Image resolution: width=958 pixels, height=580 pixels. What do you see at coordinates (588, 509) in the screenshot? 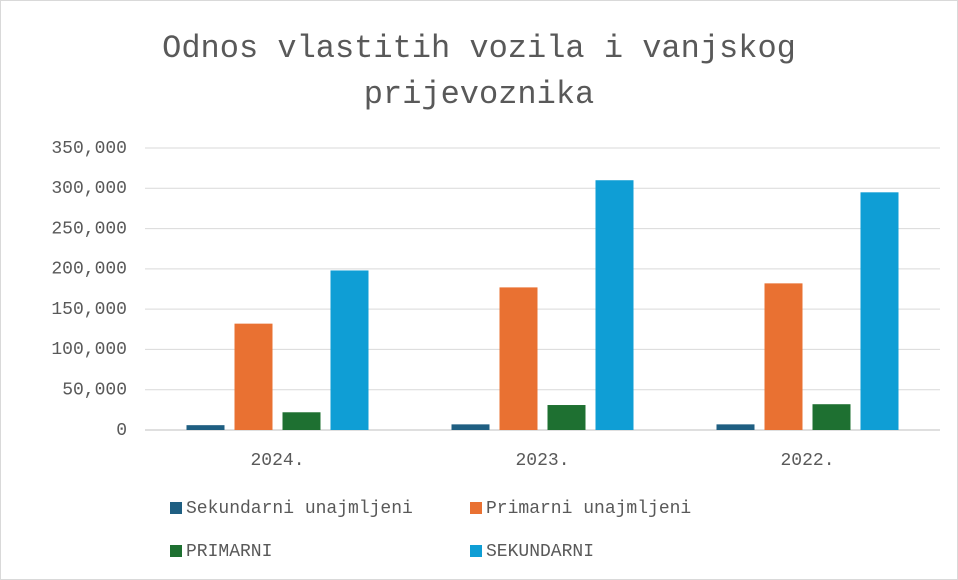
I see `legend-label: Primarni unajmljeni` at bounding box center [588, 509].